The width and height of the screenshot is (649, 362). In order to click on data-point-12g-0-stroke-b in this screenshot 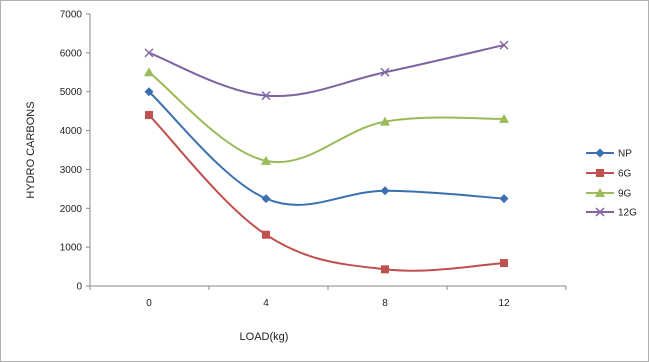, I will do `click(149, 53)`.